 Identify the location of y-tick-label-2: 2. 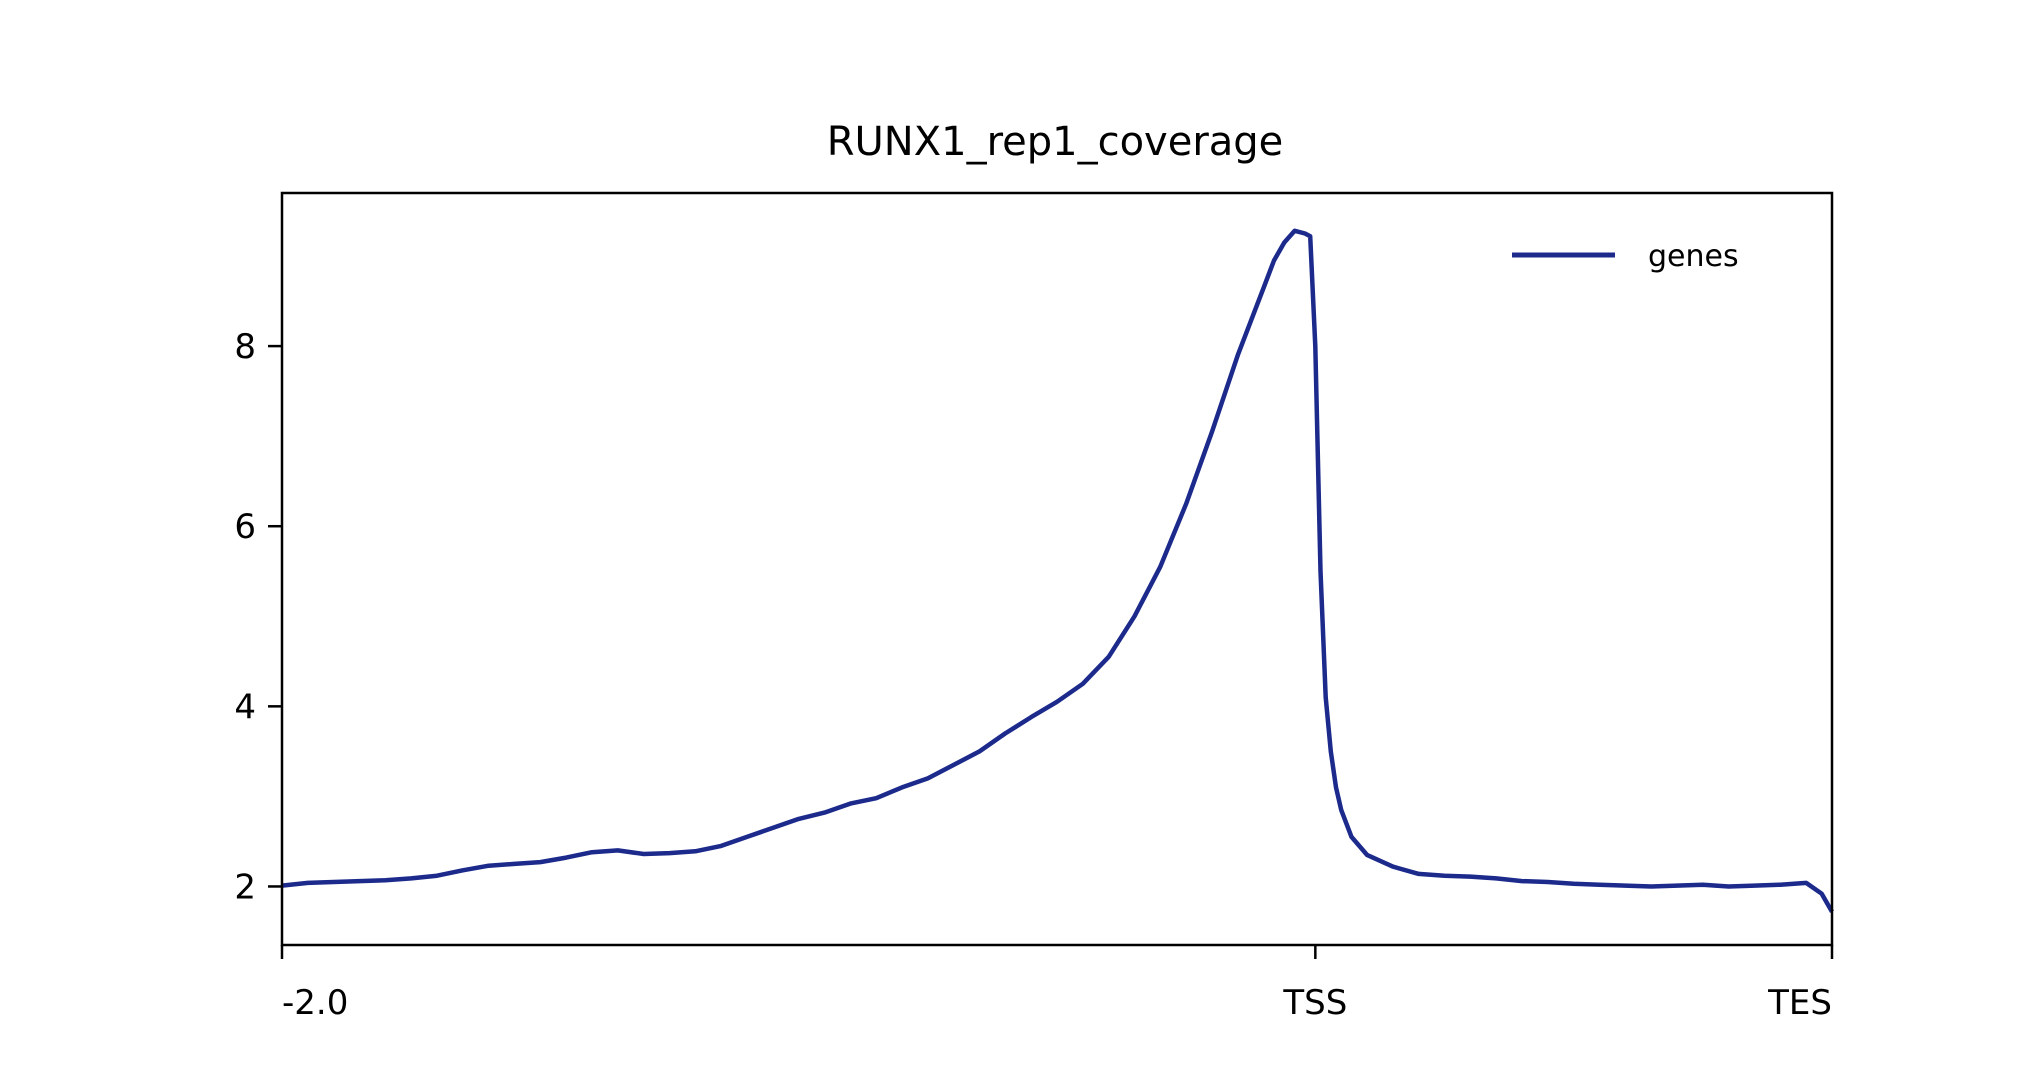
(245, 887).